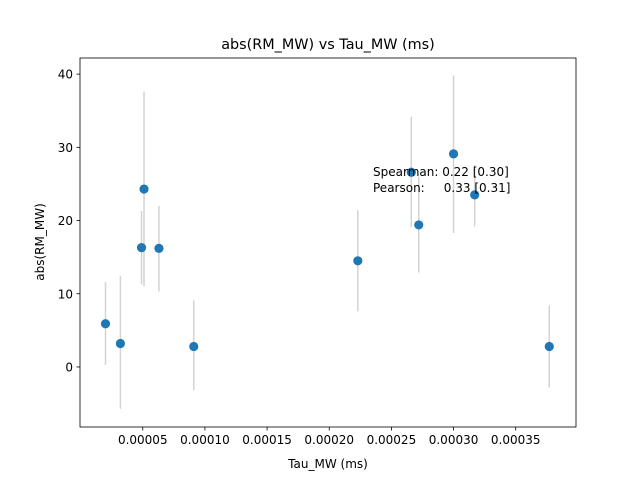 Image resolution: width=640 pixels, height=480 pixels. I want to click on x-tick-label: 0.00015, so click(267, 440).